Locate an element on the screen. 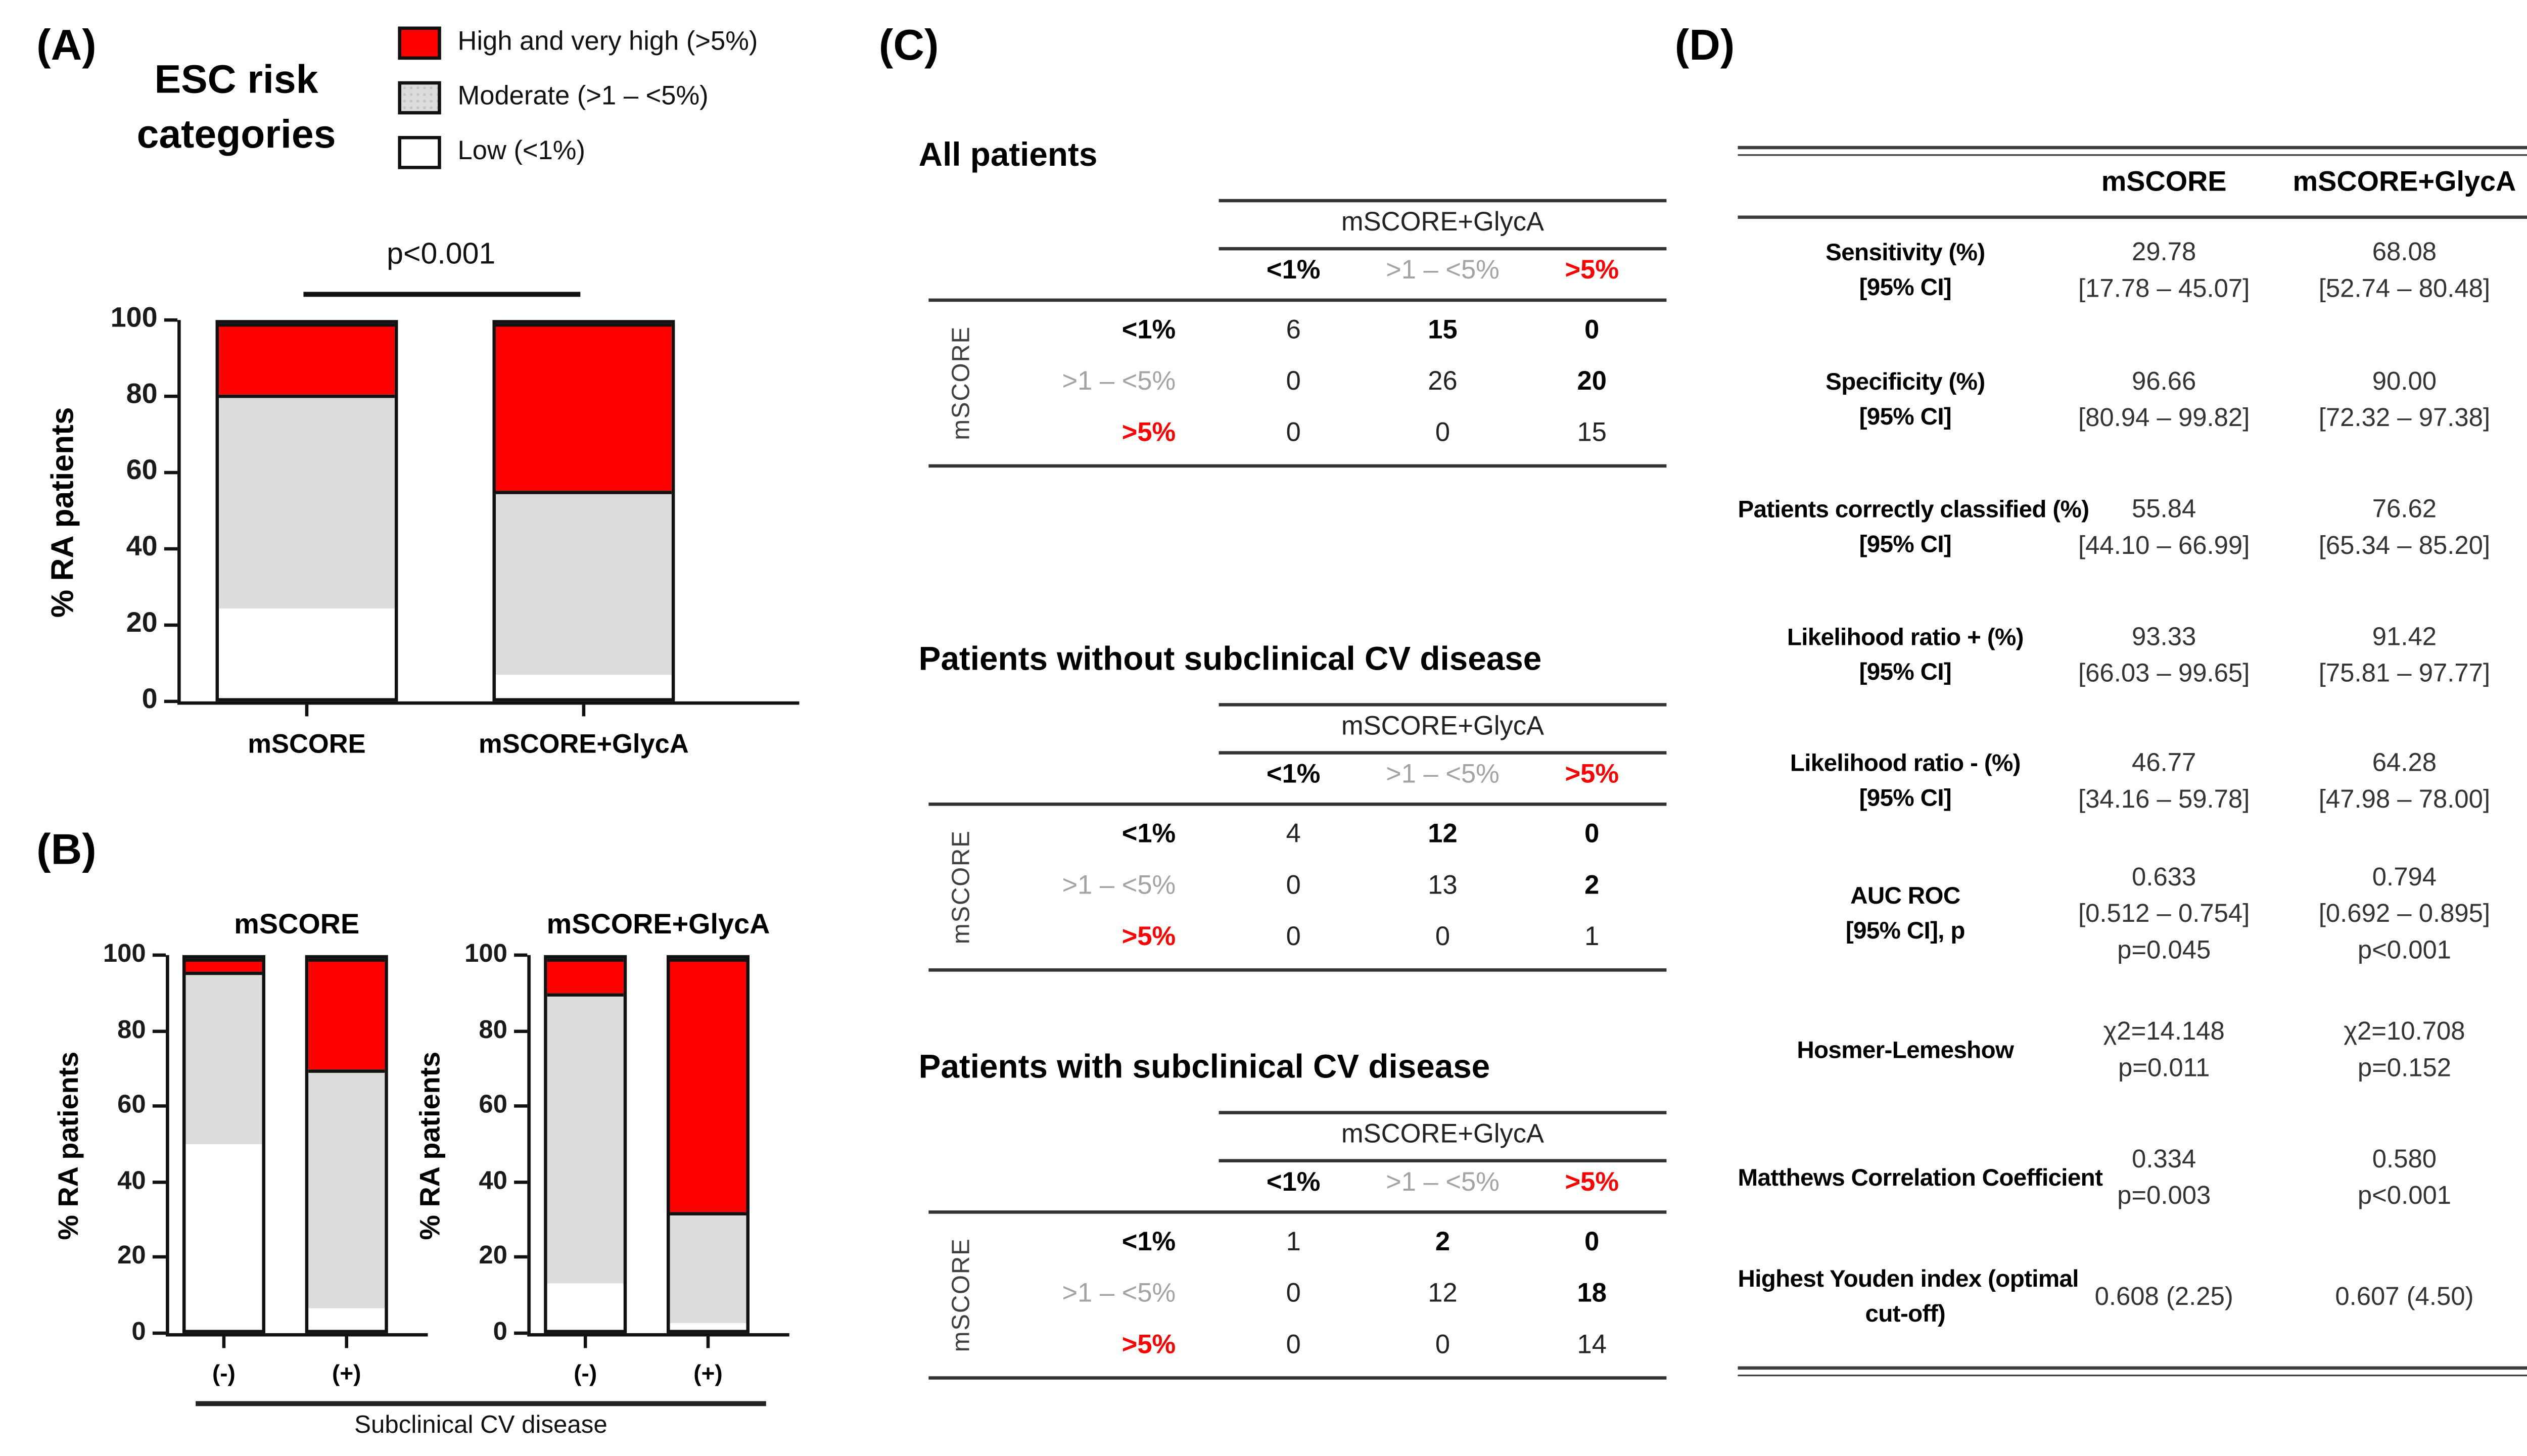 Image resolution: width=2527 pixels, height=1456 pixels. y-axis-tick-label: 20 is located at coordinates (131, 1256).